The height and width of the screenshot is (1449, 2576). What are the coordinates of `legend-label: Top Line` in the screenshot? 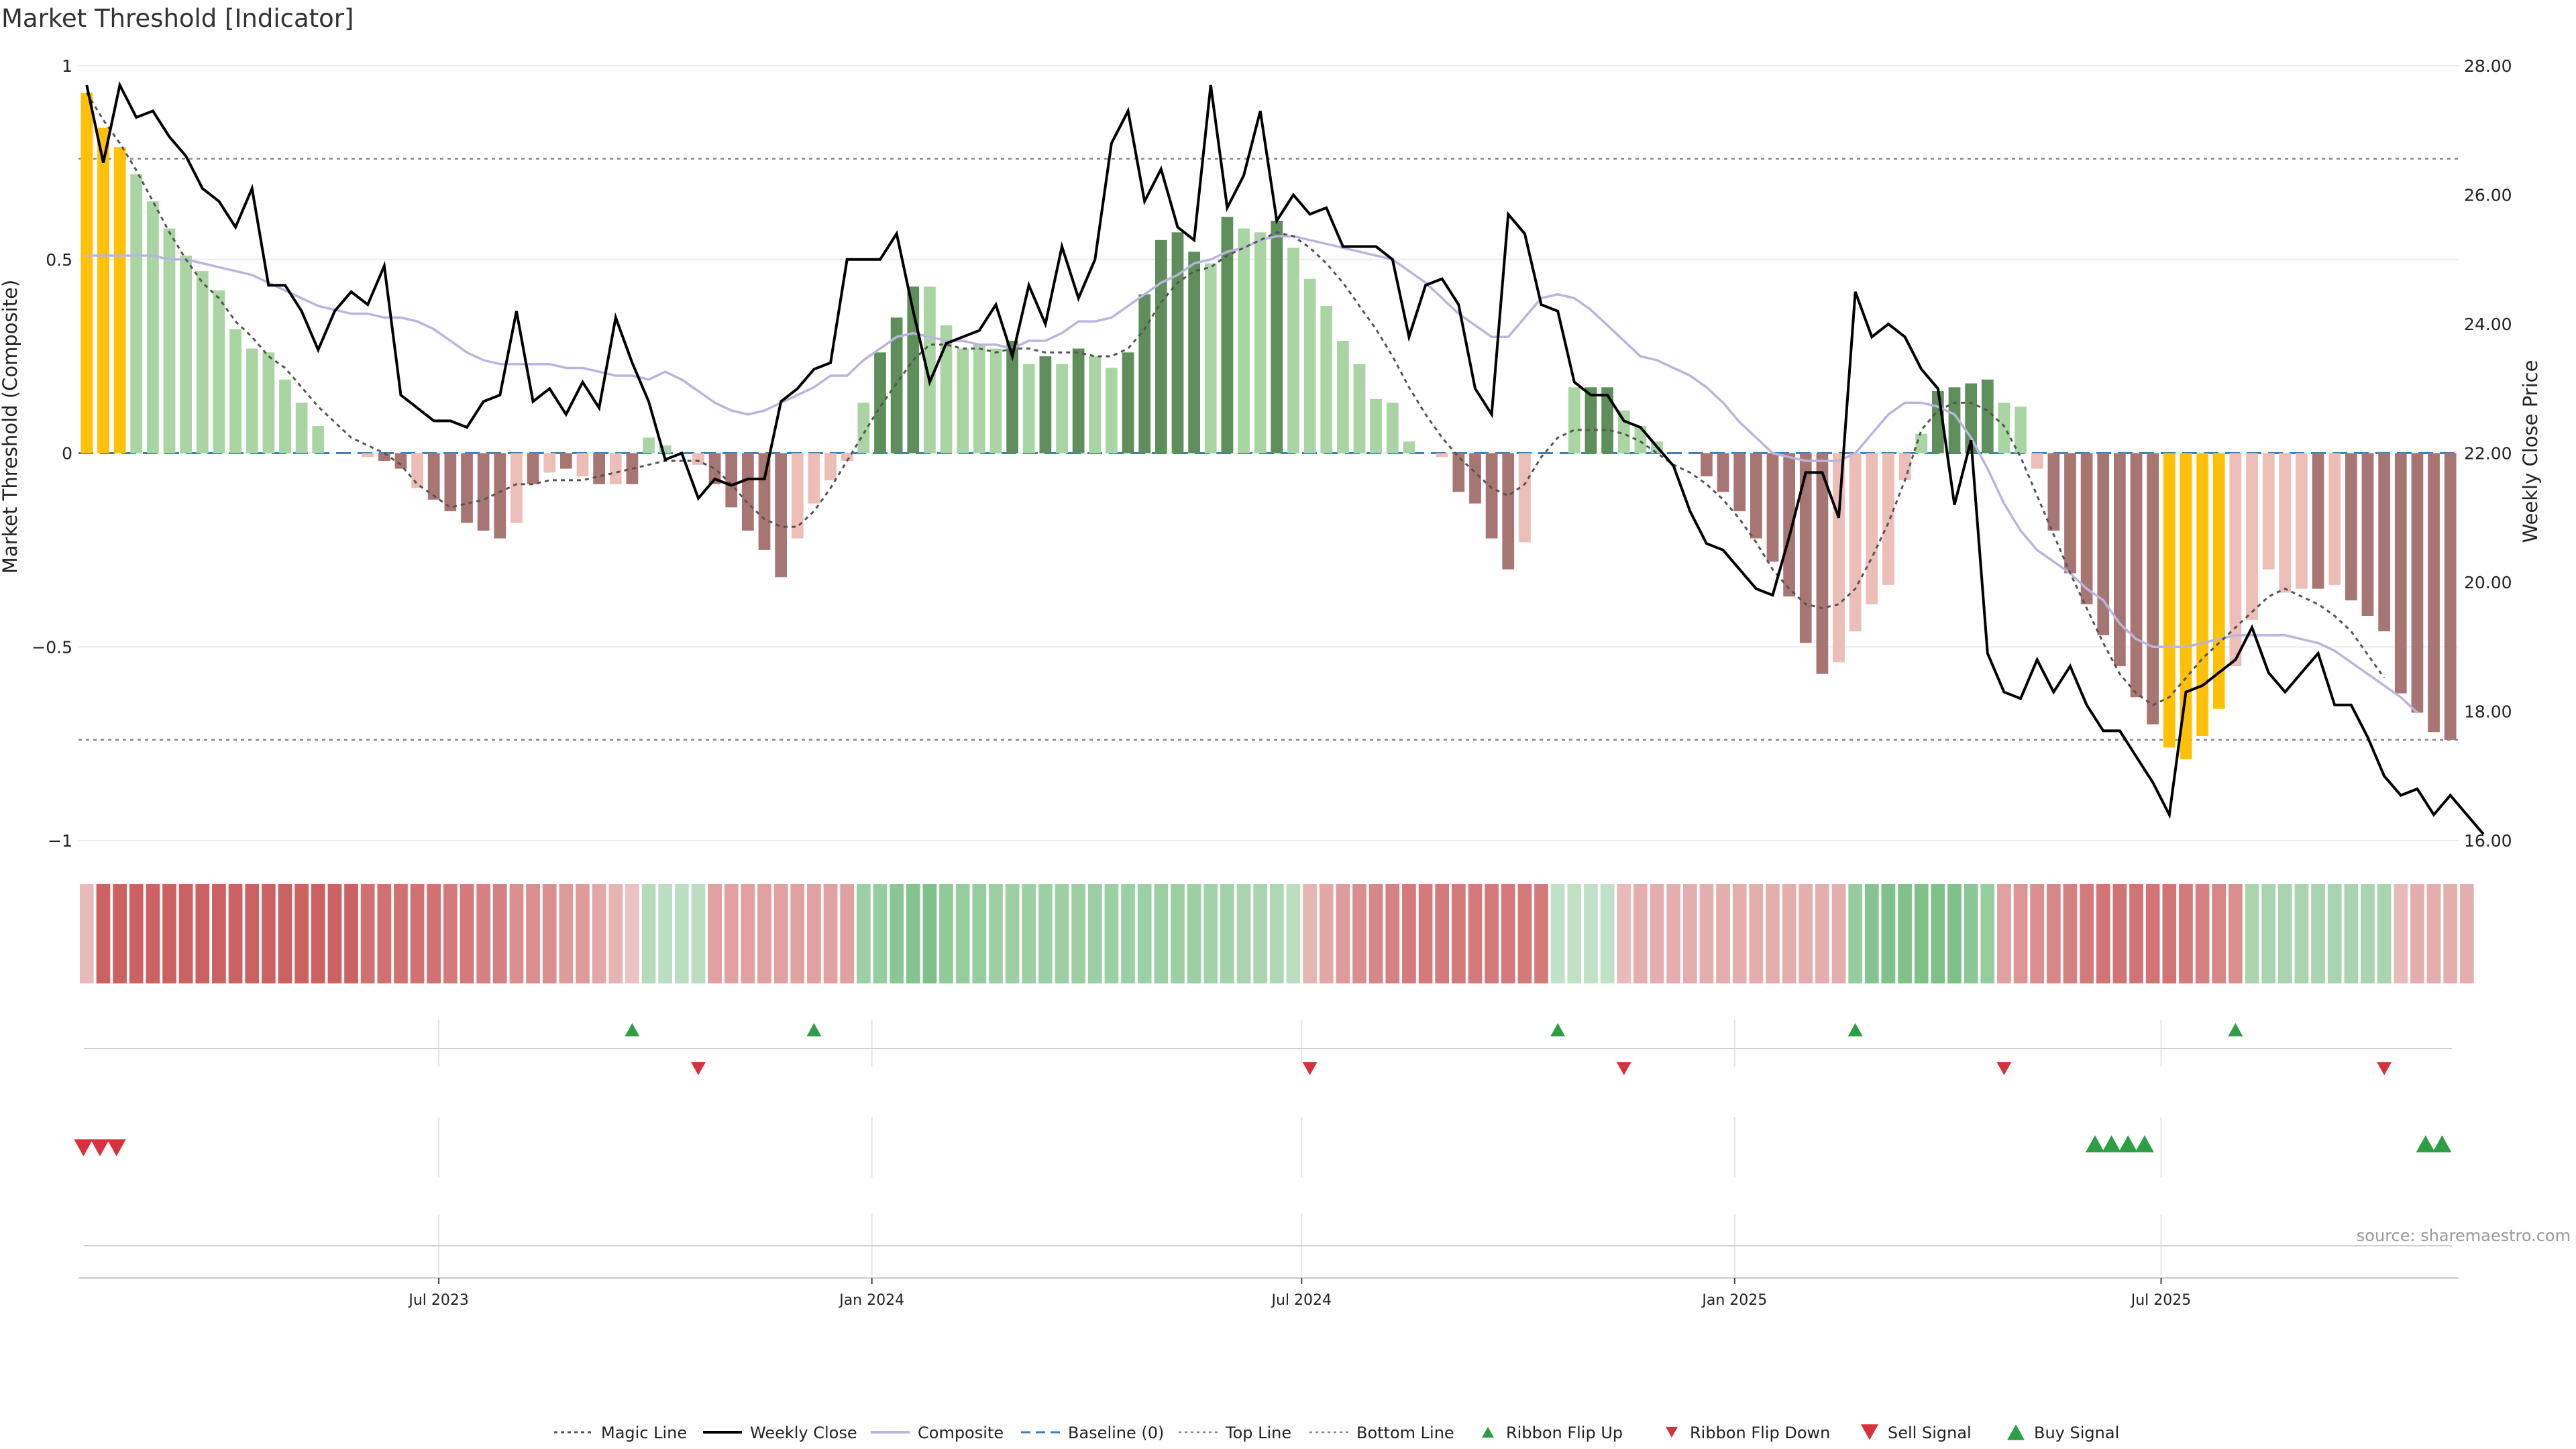 It's located at (1258, 1433).